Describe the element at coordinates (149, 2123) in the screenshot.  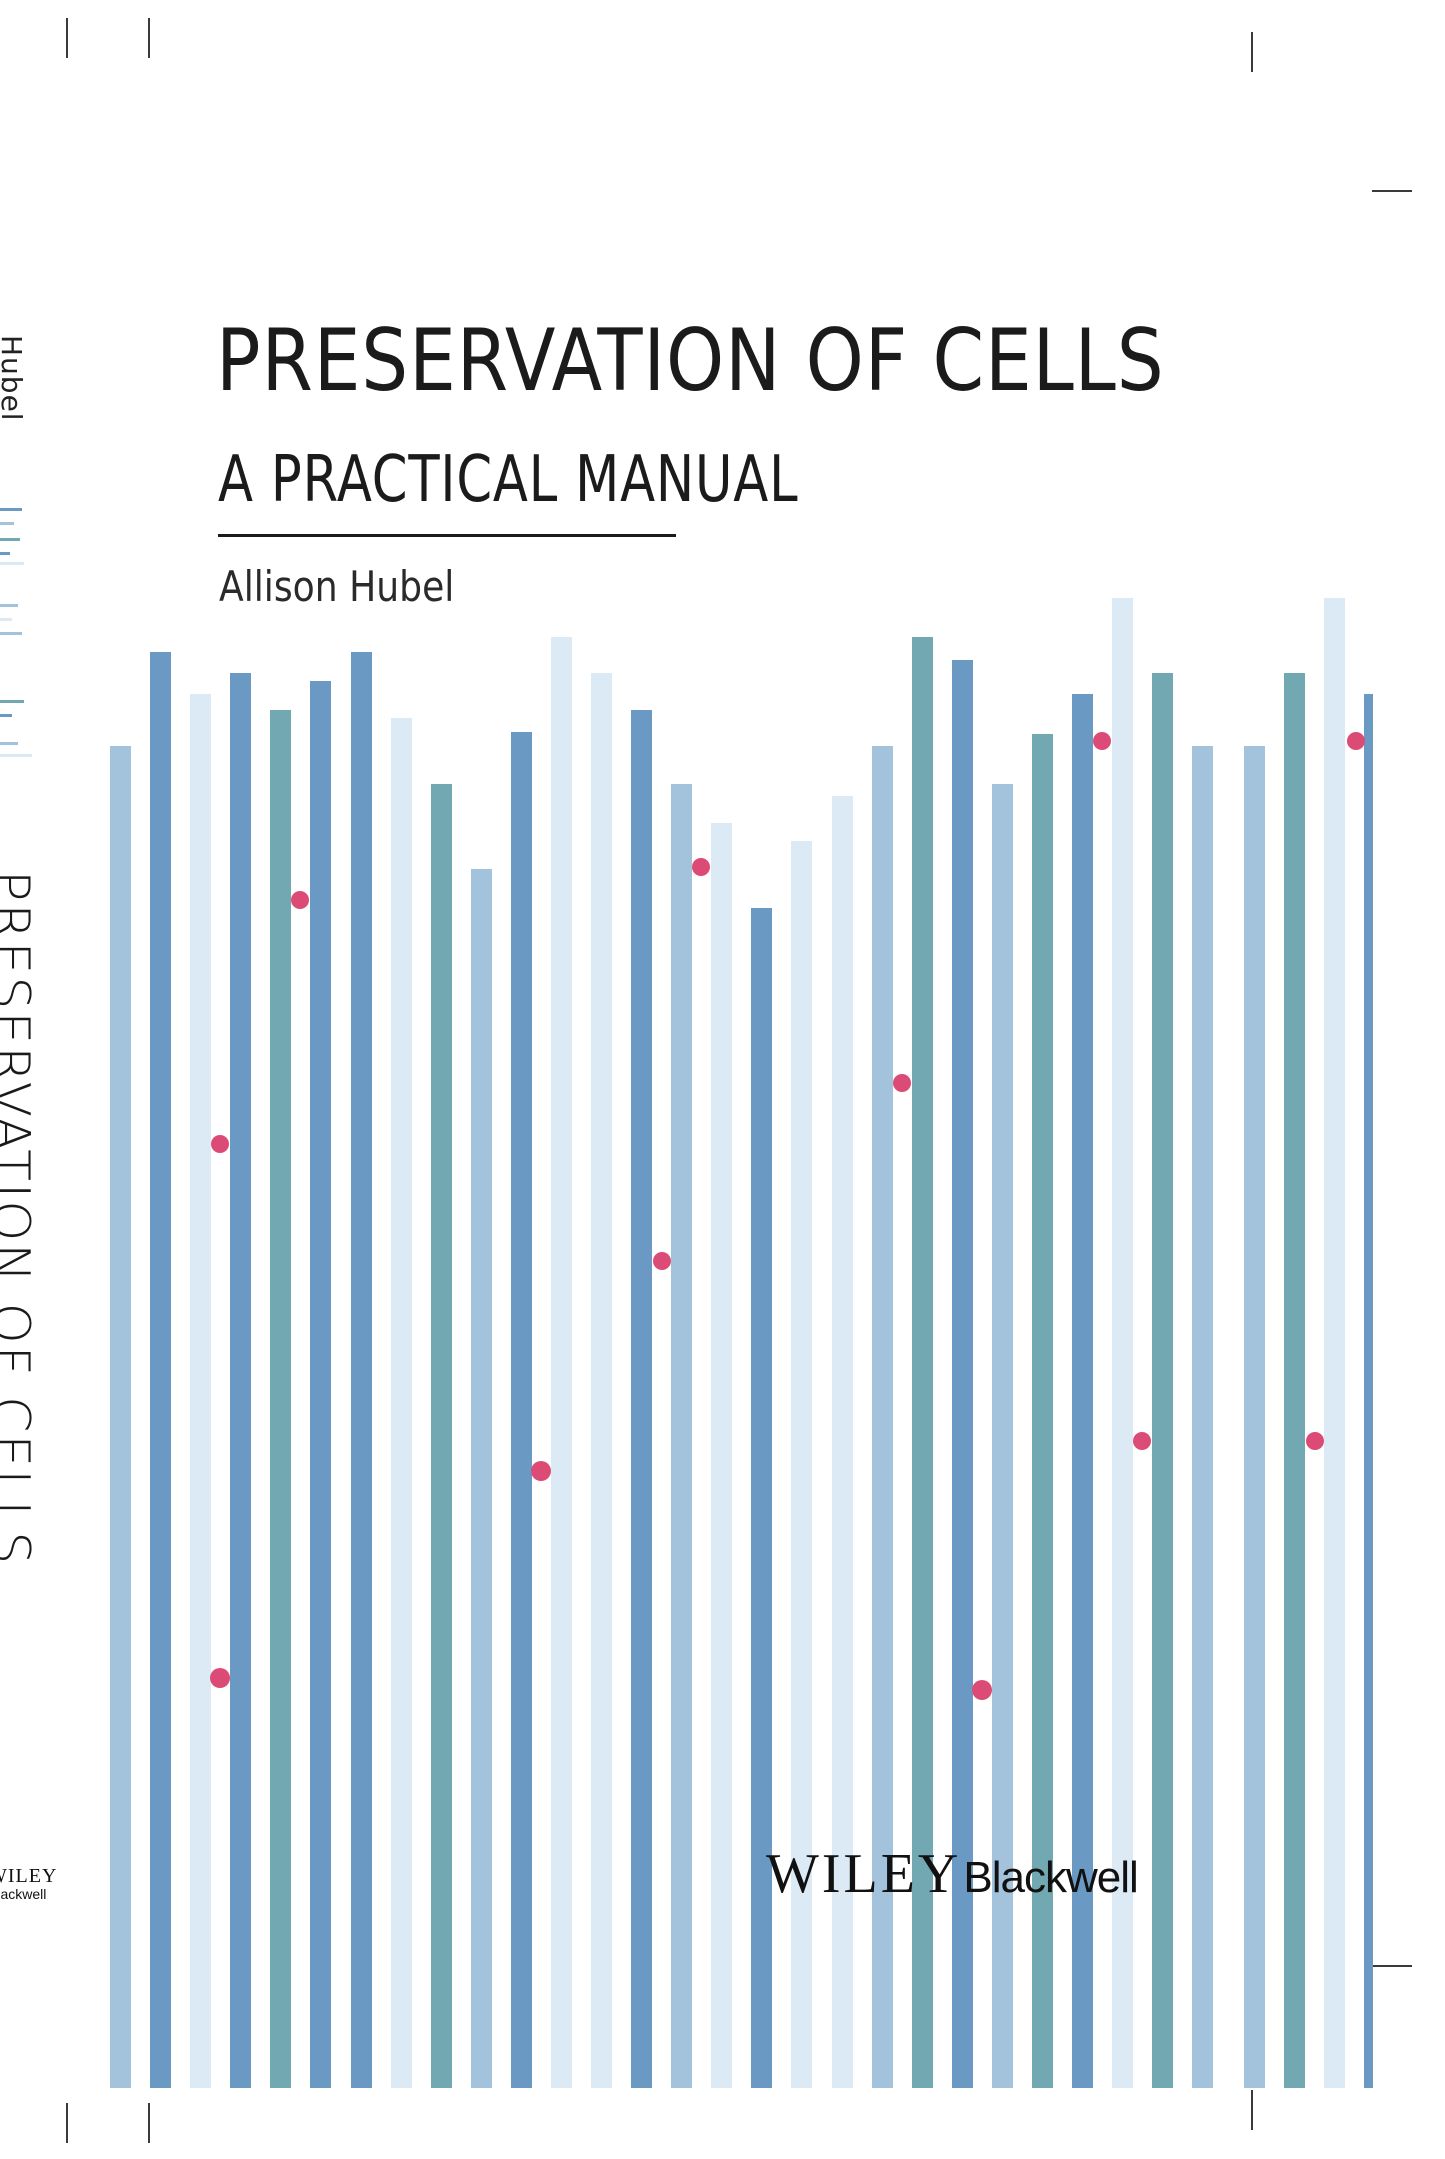
I see `crop-mark-bottom-left-inner` at that location.